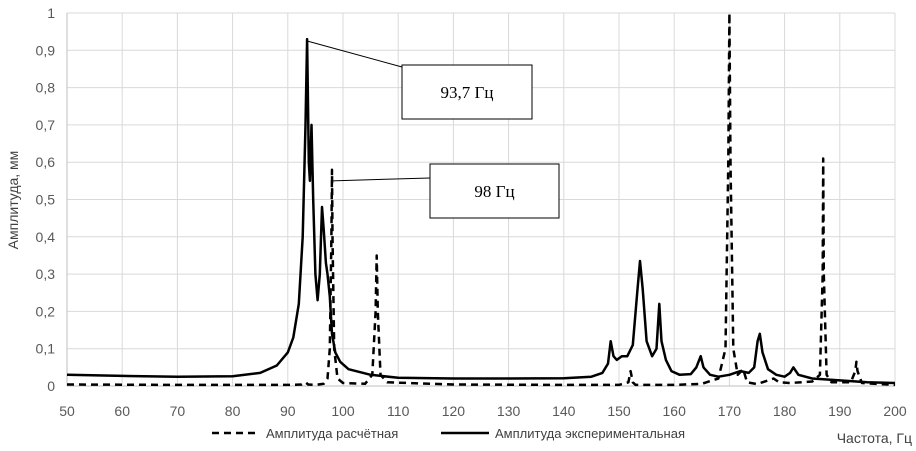  What do you see at coordinates (46, 311) in the screenshot?
I see `y-tick-label: 0,2` at bounding box center [46, 311].